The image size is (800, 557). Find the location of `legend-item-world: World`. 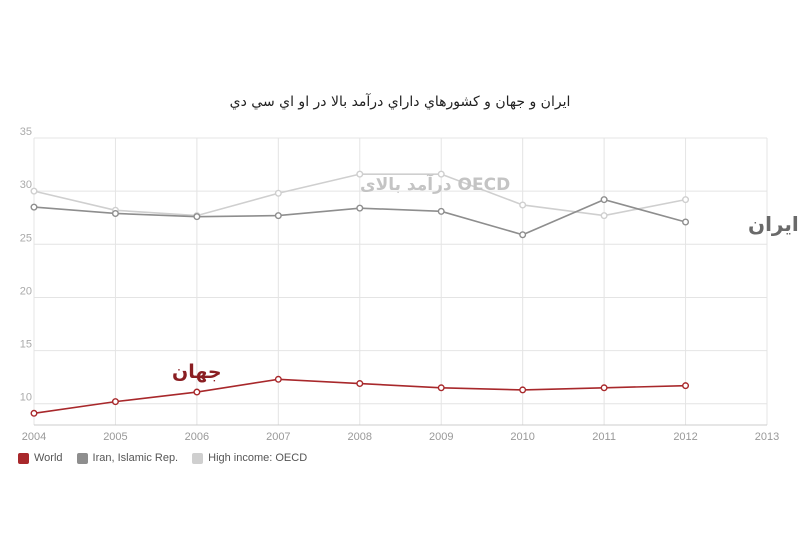

legend-item-world: World is located at coordinates (40, 458).